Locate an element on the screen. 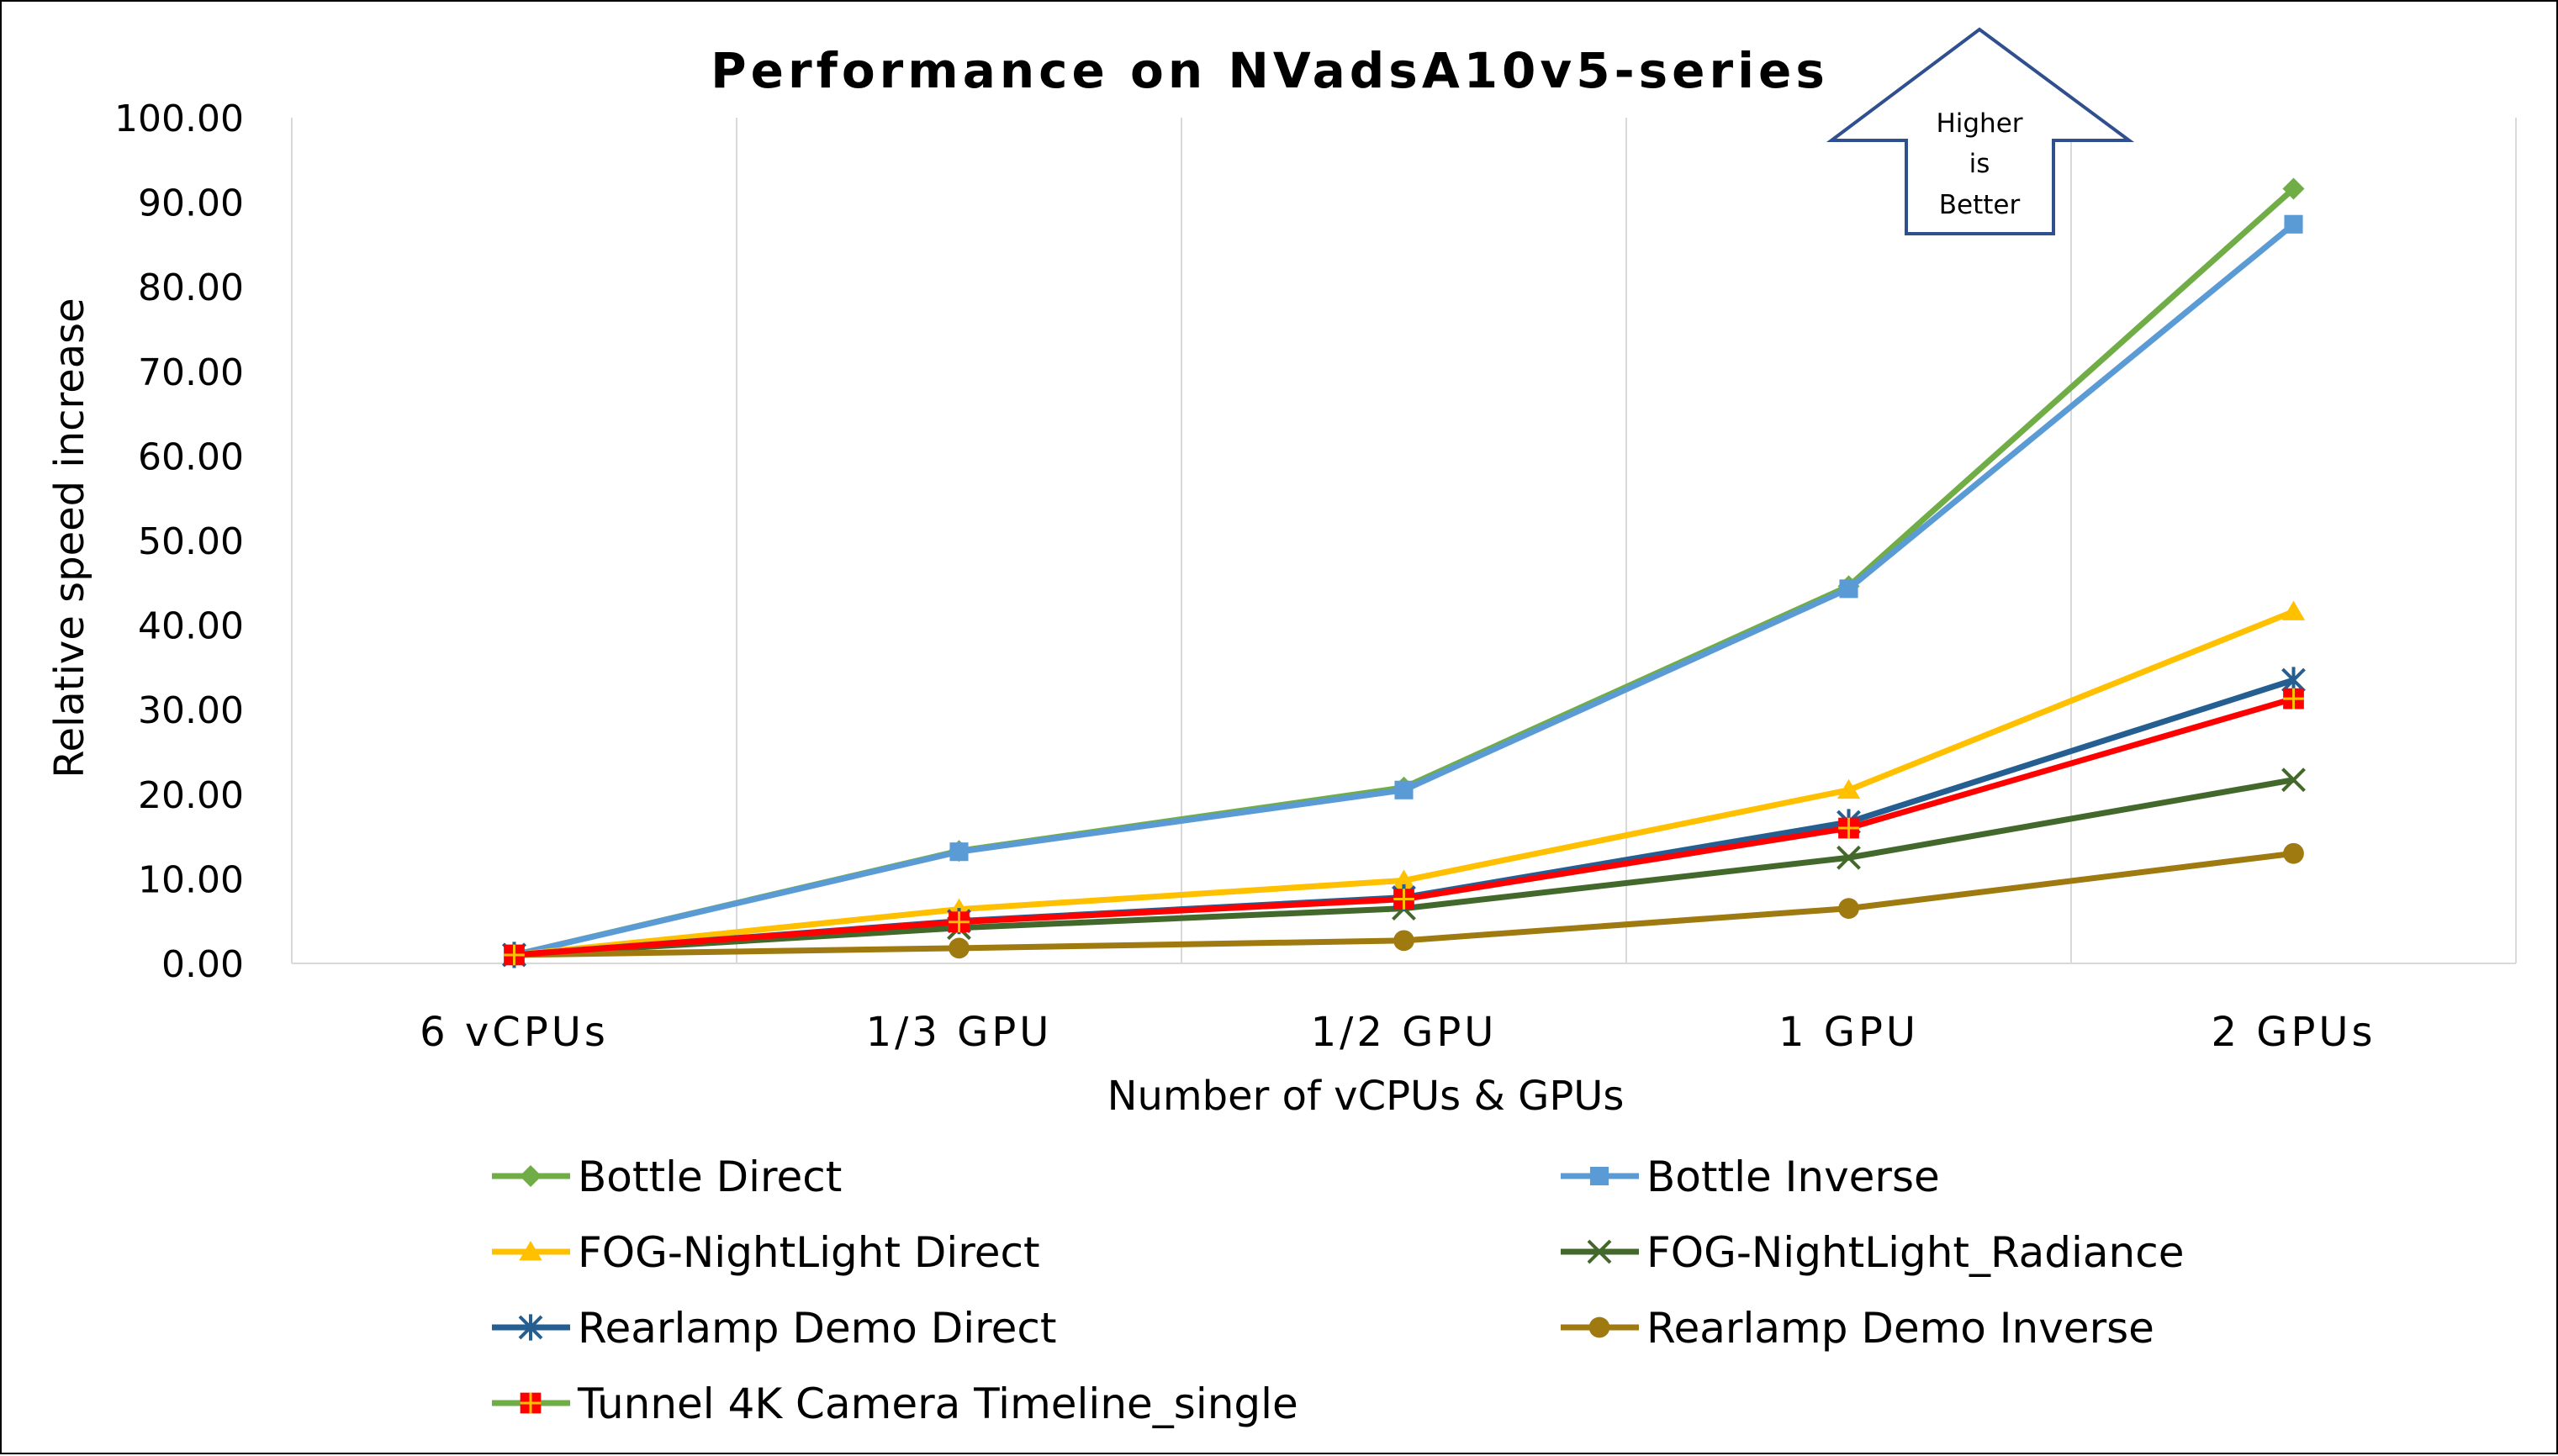 The image size is (2558, 1456). y-tick-label: 60.00 is located at coordinates (191, 456).